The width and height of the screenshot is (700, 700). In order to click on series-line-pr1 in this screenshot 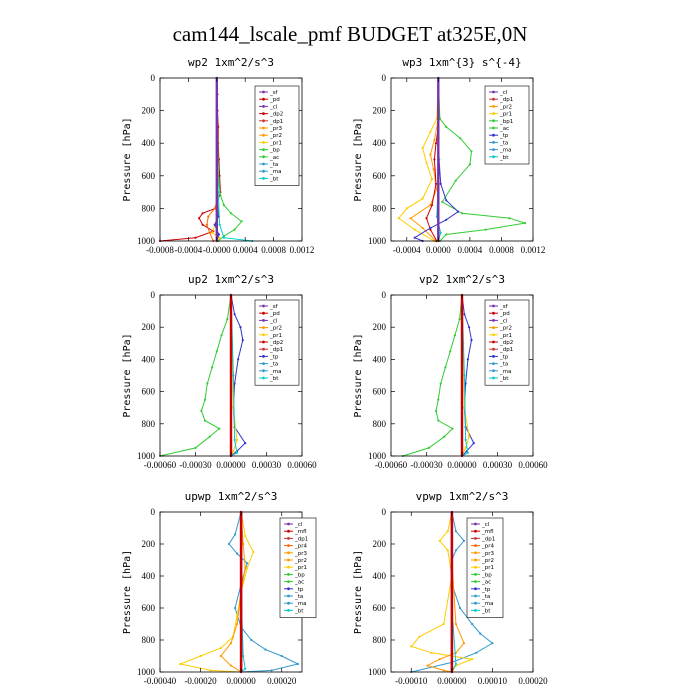, I will do `click(216, 592)`.